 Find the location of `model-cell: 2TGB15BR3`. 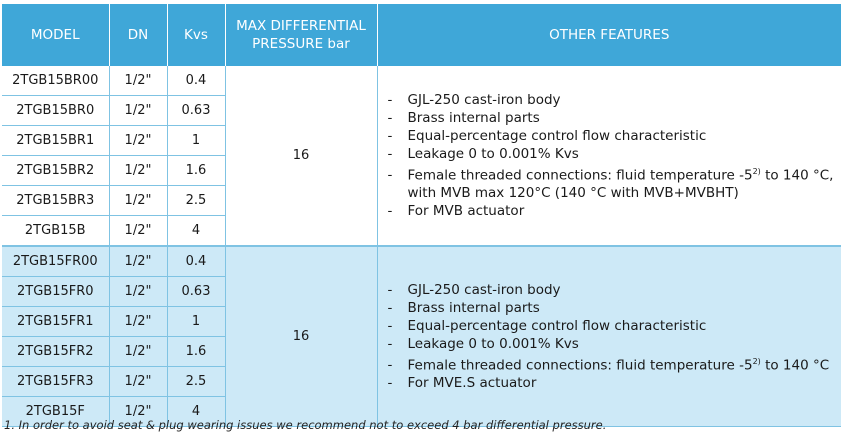

model-cell: 2TGB15BR3 is located at coordinates (56, 200).